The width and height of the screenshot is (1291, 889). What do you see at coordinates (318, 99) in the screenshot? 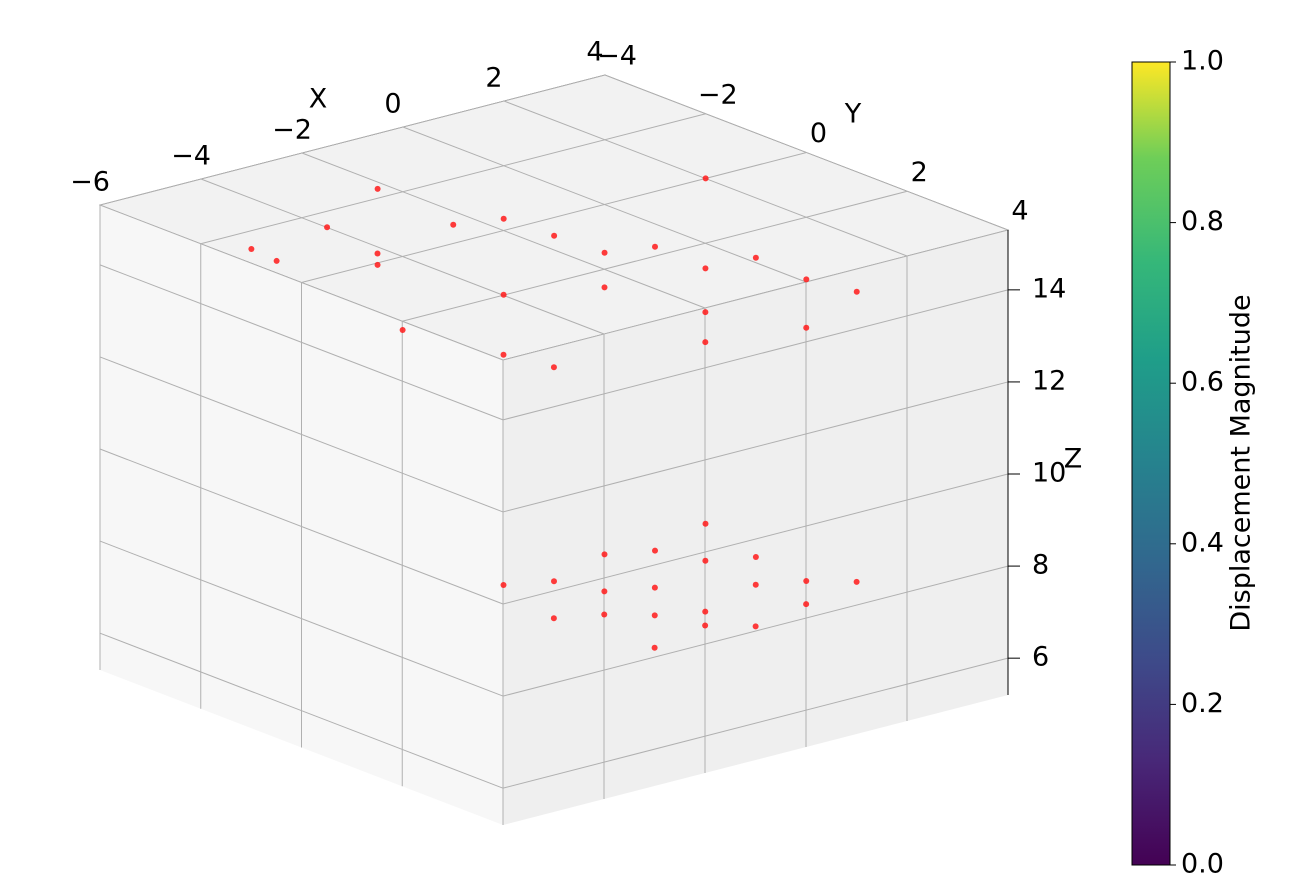
I see `x-axis-label: X` at bounding box center [318, 99].